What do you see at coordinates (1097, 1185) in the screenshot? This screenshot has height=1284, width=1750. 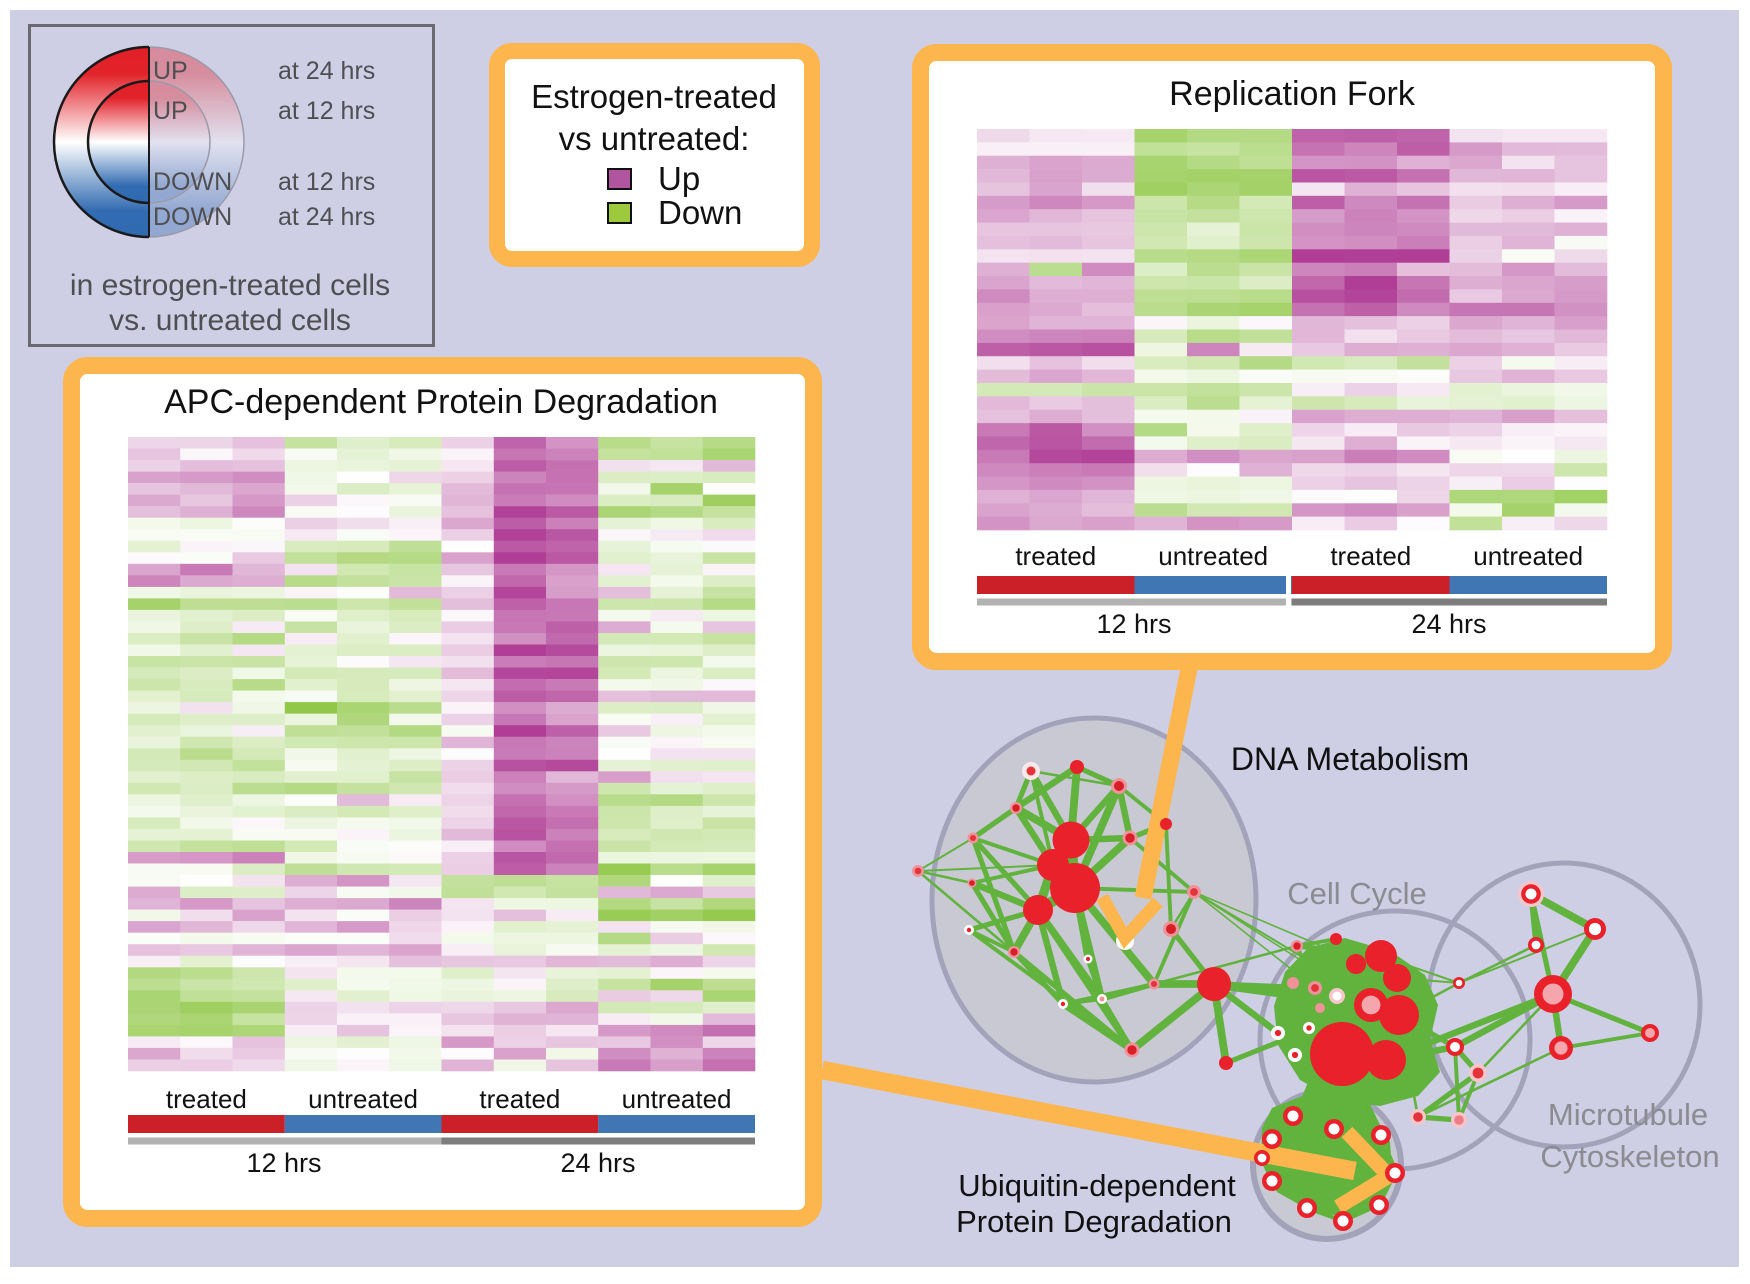 I see `svg-text: Ubiquitin-dependent` at bounding box center [1097, 1185].